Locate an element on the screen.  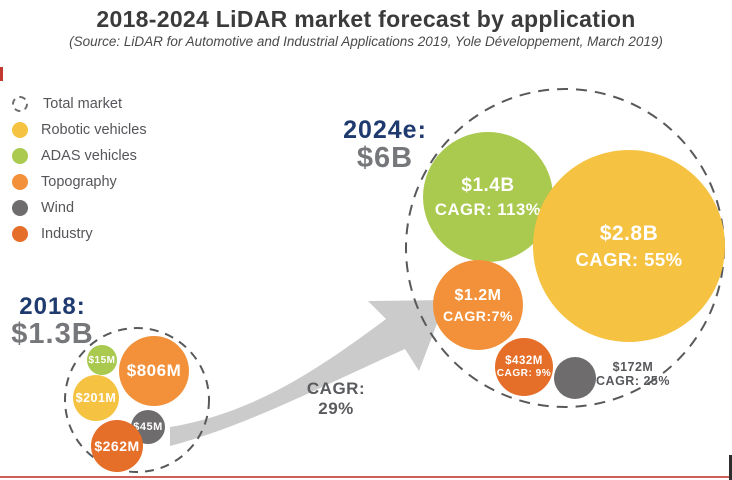
legend-item-topography: Topography is located at coordinates (79, 182).